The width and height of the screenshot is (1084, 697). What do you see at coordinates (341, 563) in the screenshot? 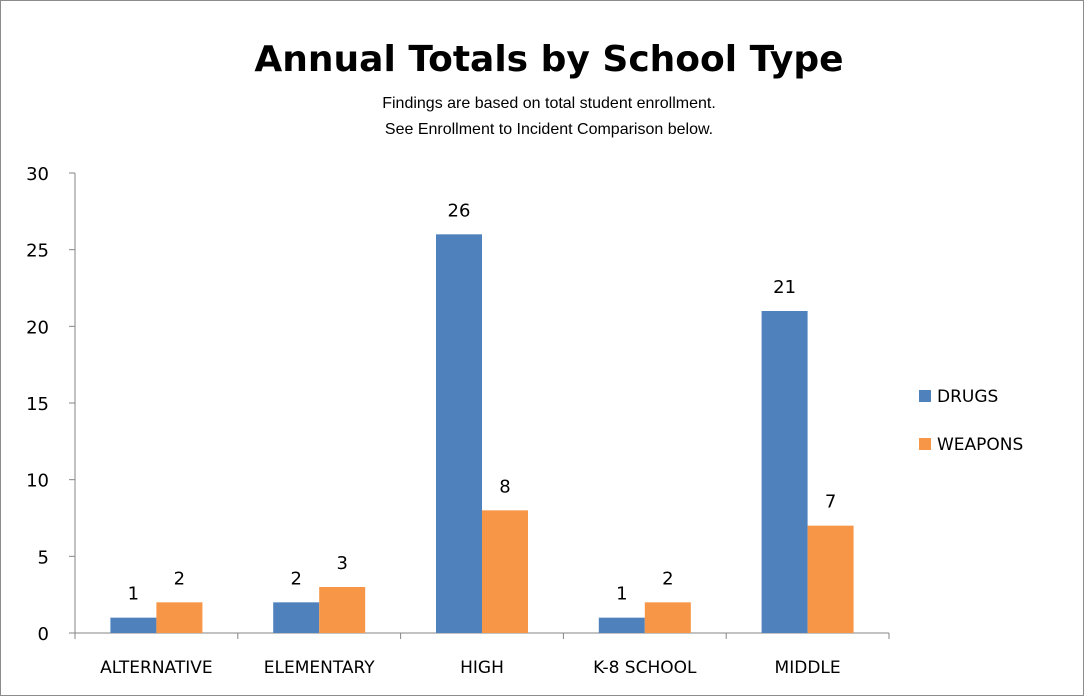
I see `data-label: 3` at bounding box center [341, 563].